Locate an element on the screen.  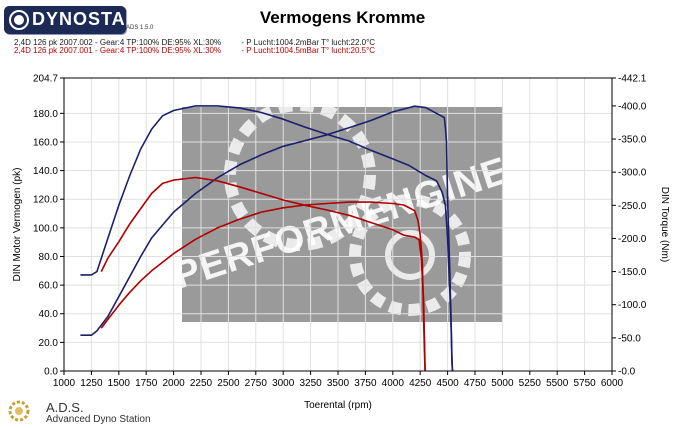
y2-tick-label-3: -150.0 is located at coordinates (632, 272).